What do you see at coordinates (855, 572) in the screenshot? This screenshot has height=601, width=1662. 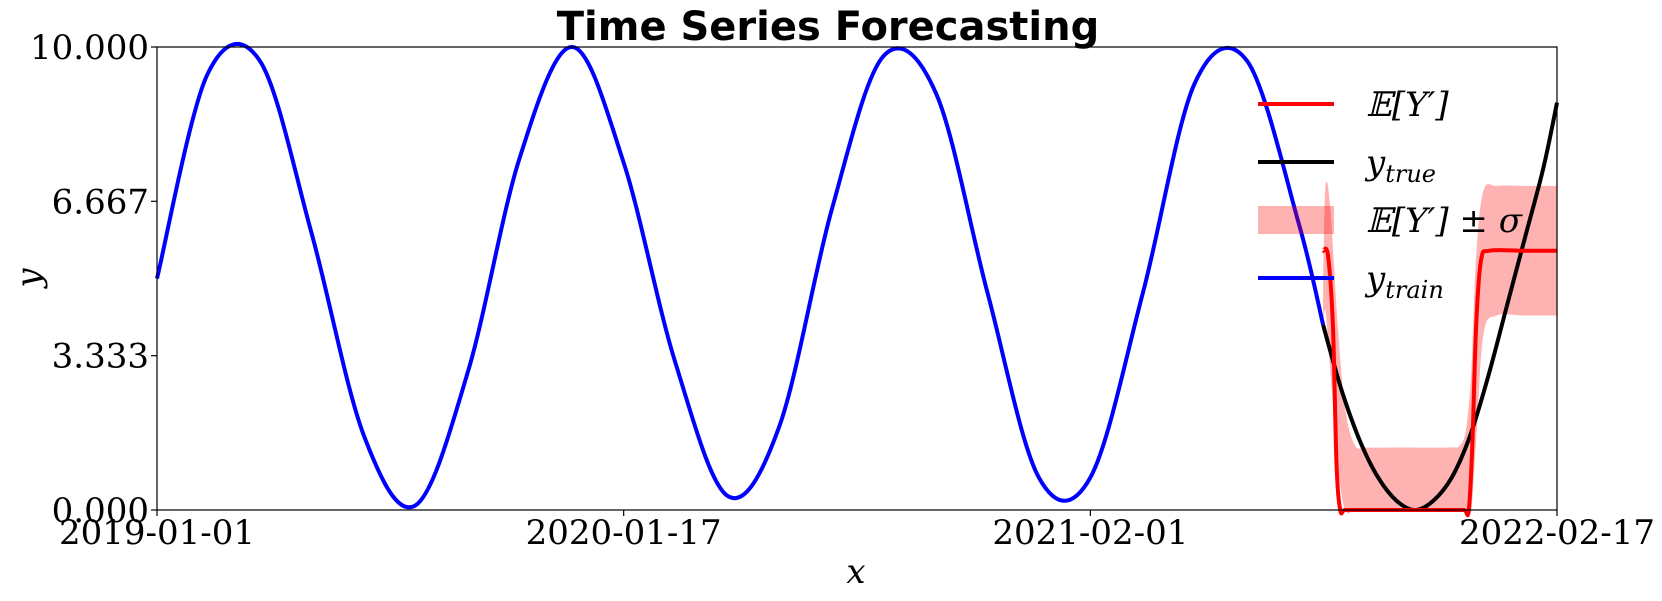 I see `x-axis-label: x` at bounding box center [855, 572].